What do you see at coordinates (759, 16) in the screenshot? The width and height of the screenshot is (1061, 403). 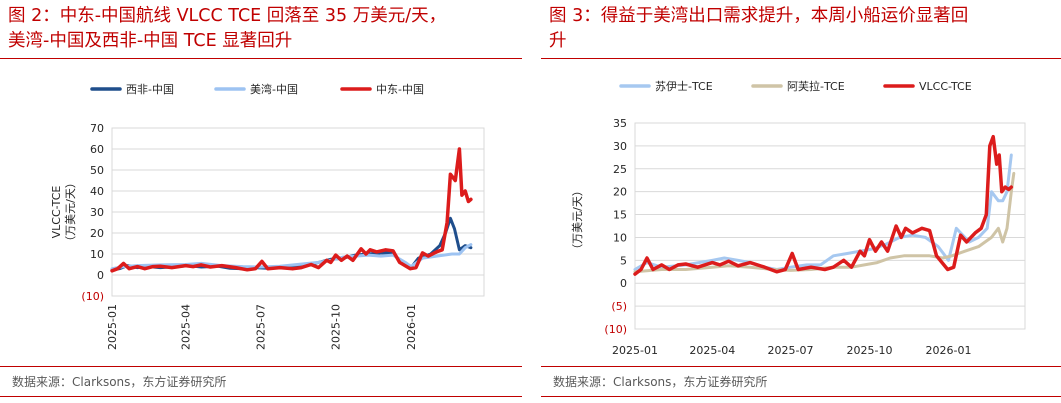 I see `right-title-line-1: 图 3：得益于美湾出口需求提升，本周小船运价显著回` at bounding box center [759, 16].